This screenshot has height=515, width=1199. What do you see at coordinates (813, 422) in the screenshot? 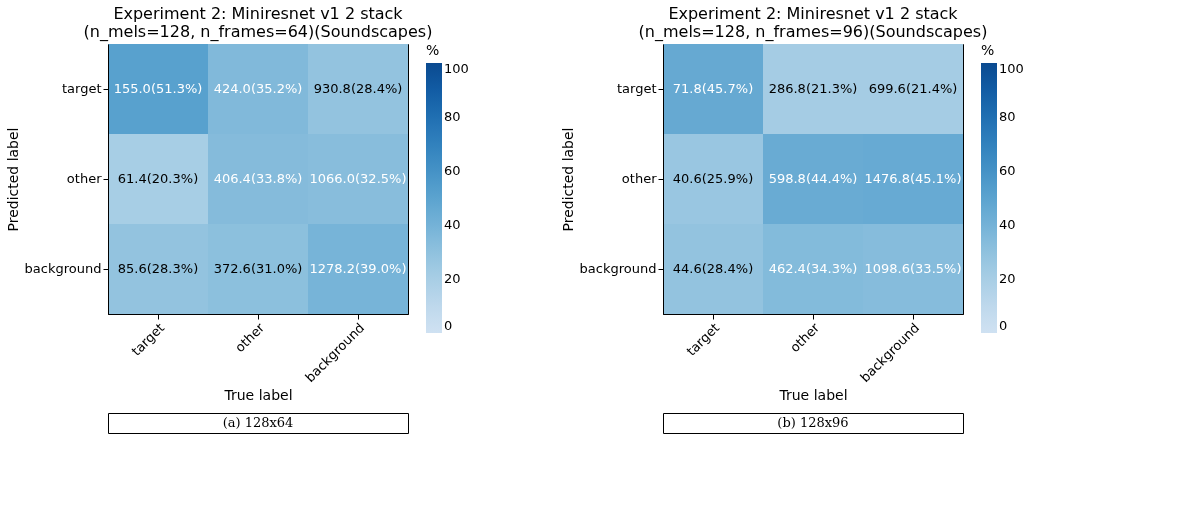
I see `text: (b) 128x96` at bounding box center [813, 422].